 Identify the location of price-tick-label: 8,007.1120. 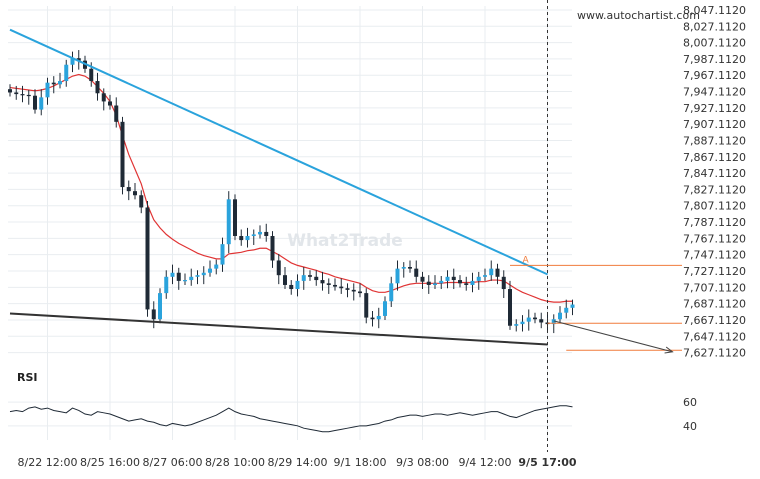
(714, 43).